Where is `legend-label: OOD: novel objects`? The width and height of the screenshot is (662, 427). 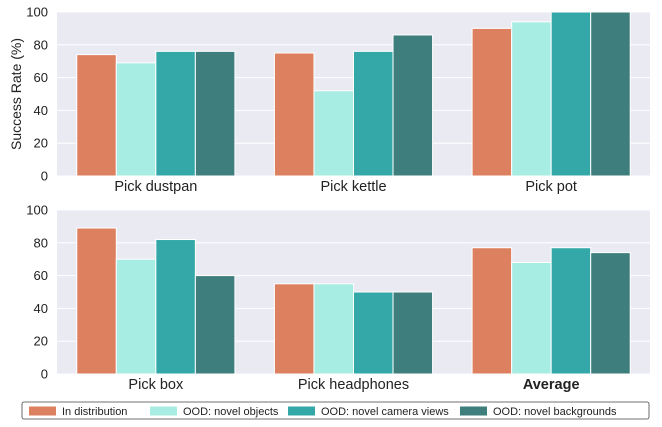 legend-label: OOD: novel objects is located at coordinates (231, 412).